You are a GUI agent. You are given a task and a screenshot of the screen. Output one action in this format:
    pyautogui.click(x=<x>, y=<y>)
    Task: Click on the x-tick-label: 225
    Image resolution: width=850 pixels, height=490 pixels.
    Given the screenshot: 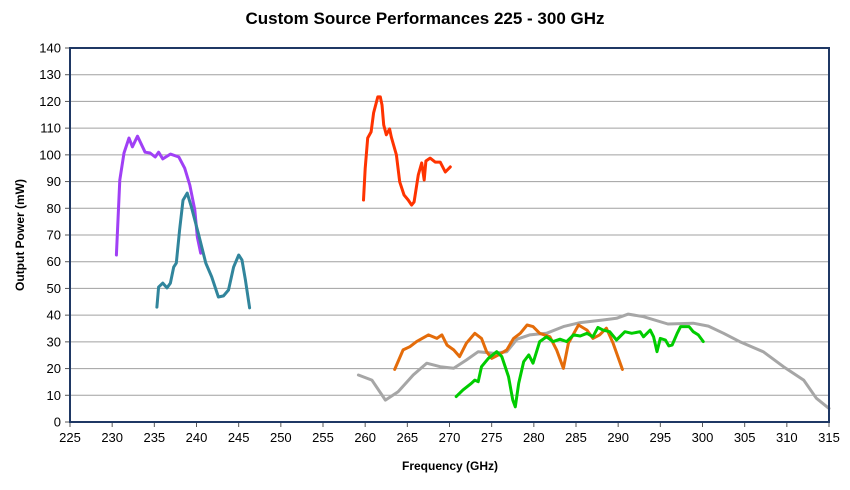 What is the action you would take?
    pyautogui.click(x=70, y=437)
    